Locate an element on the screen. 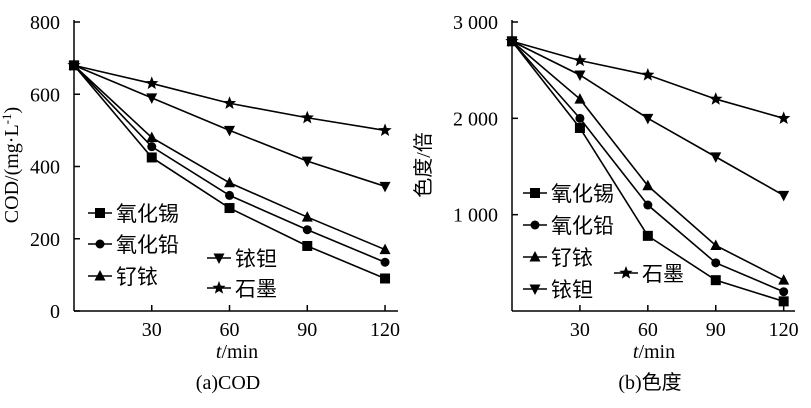 The width and height of the screenshot is (811, 408). y-tick-label: 600 is located at coordinates (45, 95).